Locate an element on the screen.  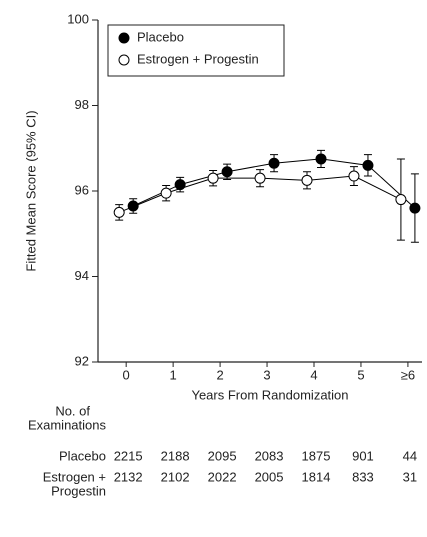
table-cell: 2132 is located at coordinates (128, 476).